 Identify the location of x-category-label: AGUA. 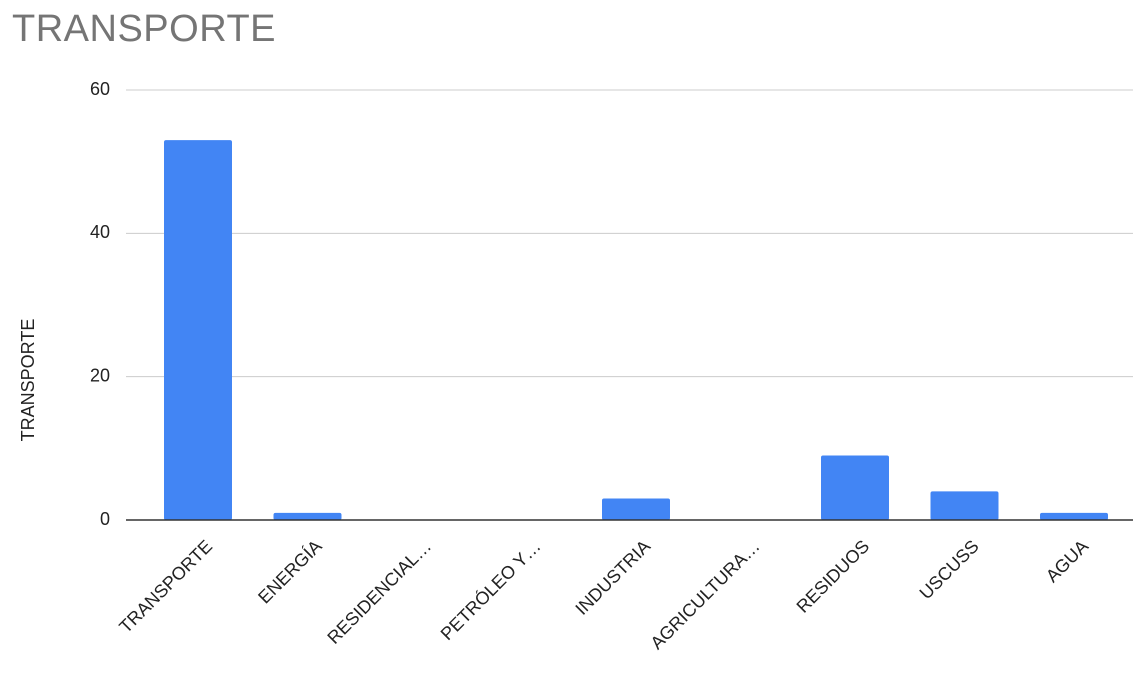
(1067, 561).